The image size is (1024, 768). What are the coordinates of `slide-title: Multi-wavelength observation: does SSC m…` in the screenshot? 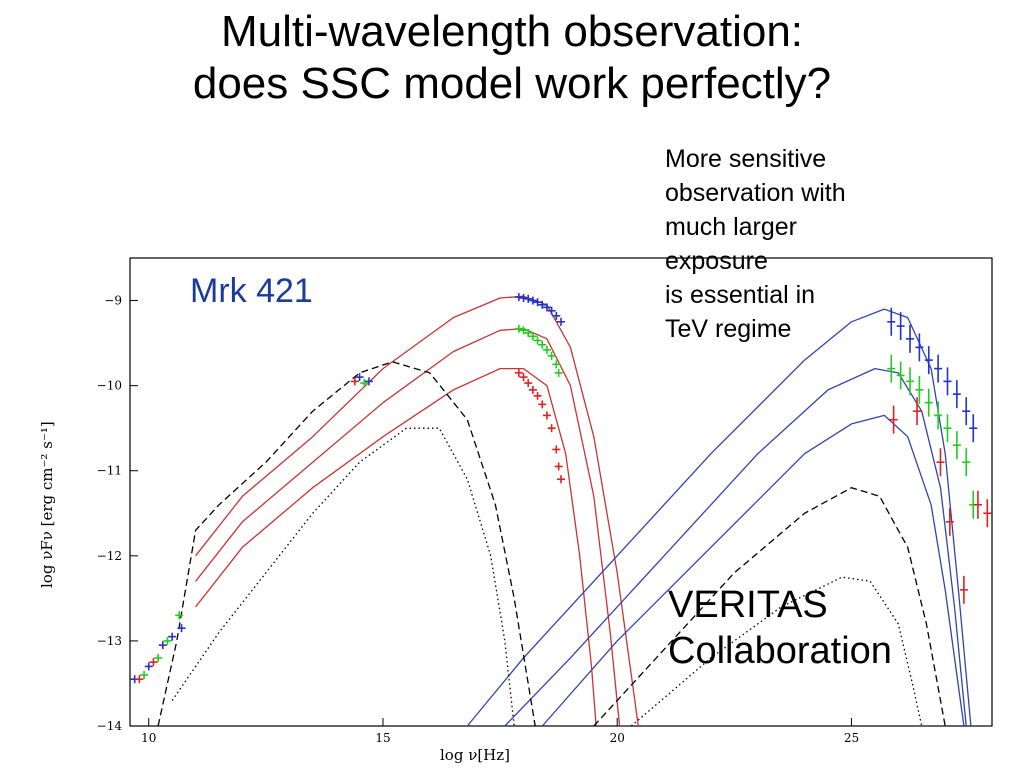 It's located at (512, 58).